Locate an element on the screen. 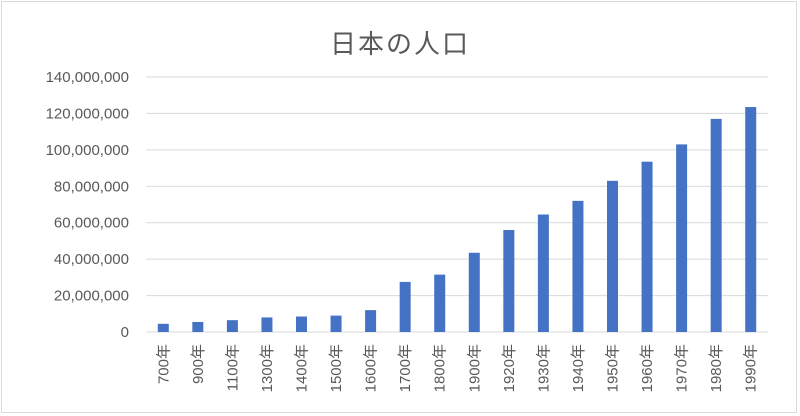 This screenshot has width=800, height=416. bar-1930年 is located at coordinates (543, 273).